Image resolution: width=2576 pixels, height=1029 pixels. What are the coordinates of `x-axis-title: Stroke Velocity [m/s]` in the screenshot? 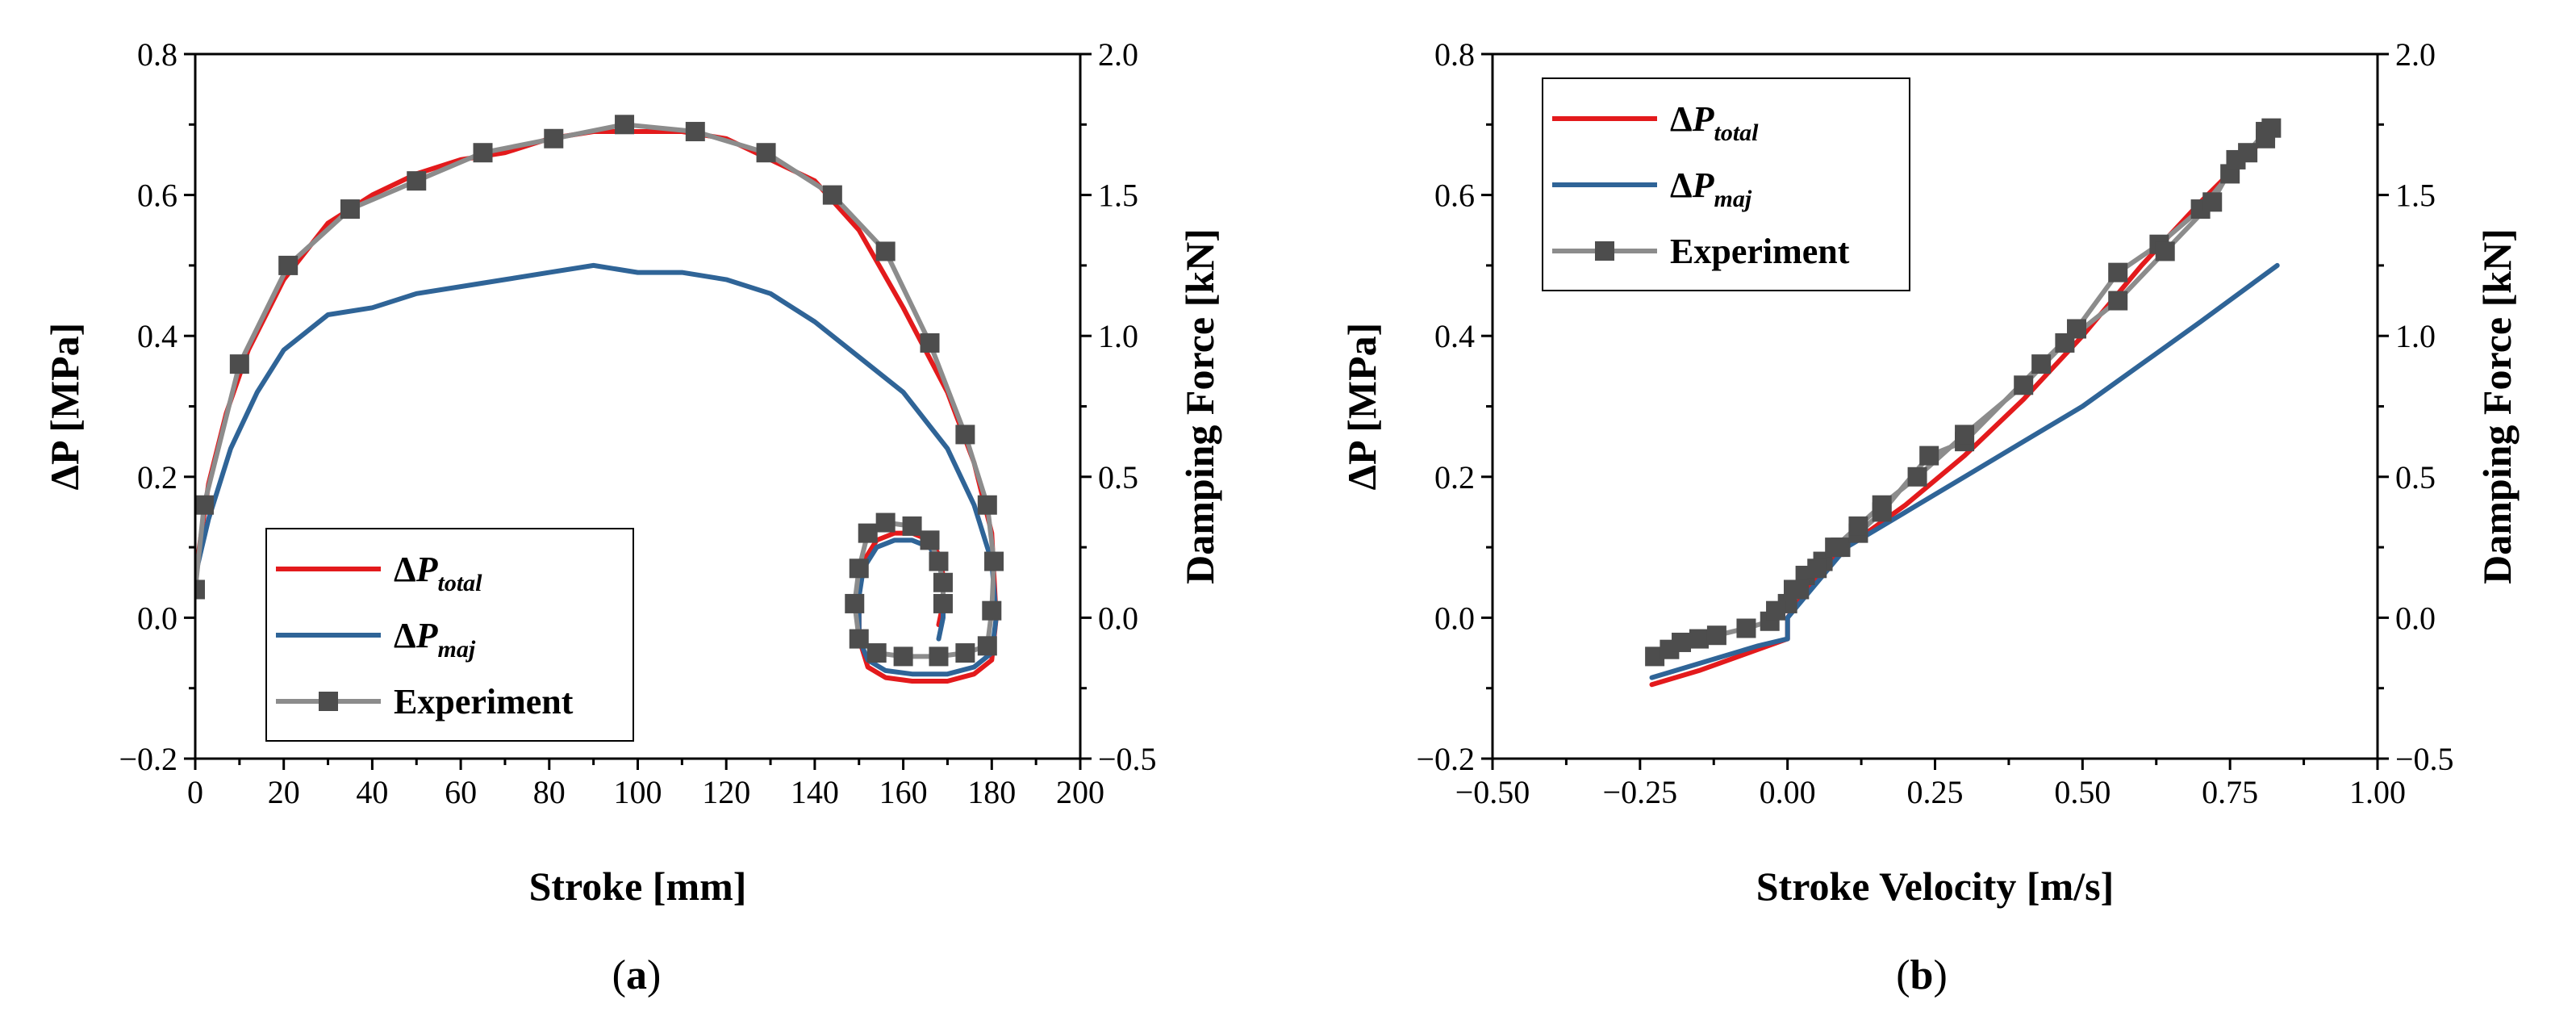 It's located at (1935, 887).